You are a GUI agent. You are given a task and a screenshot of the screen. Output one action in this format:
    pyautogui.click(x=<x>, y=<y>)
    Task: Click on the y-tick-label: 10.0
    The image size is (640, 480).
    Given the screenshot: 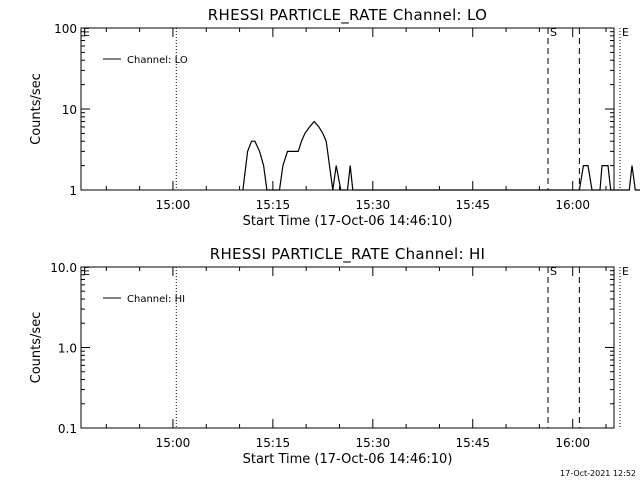 What is the action you would take?
    pyautogui.click(x=63, y=268)
    